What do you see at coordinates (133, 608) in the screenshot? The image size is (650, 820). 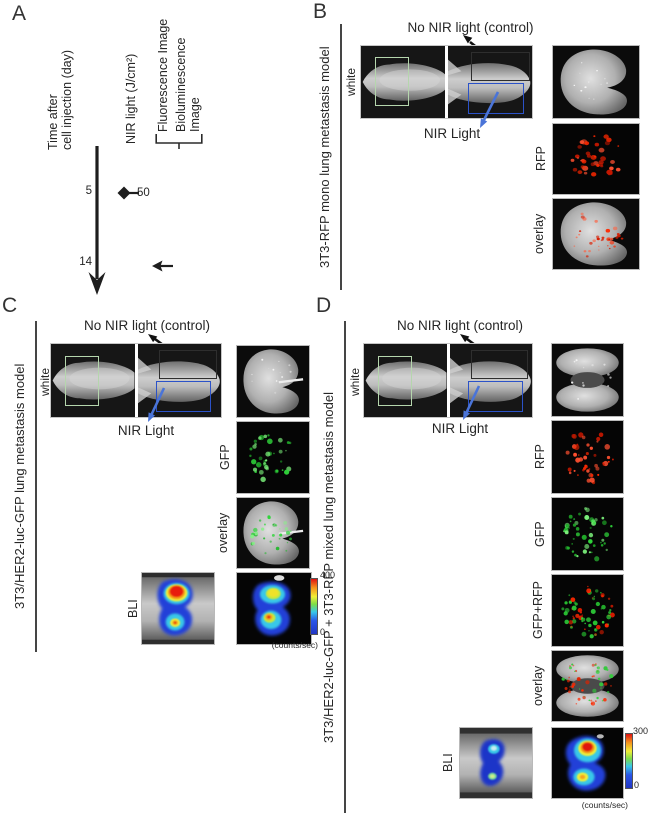 I see `panel-c-bli-row-label: BLI` at bounding box center [133, 608].